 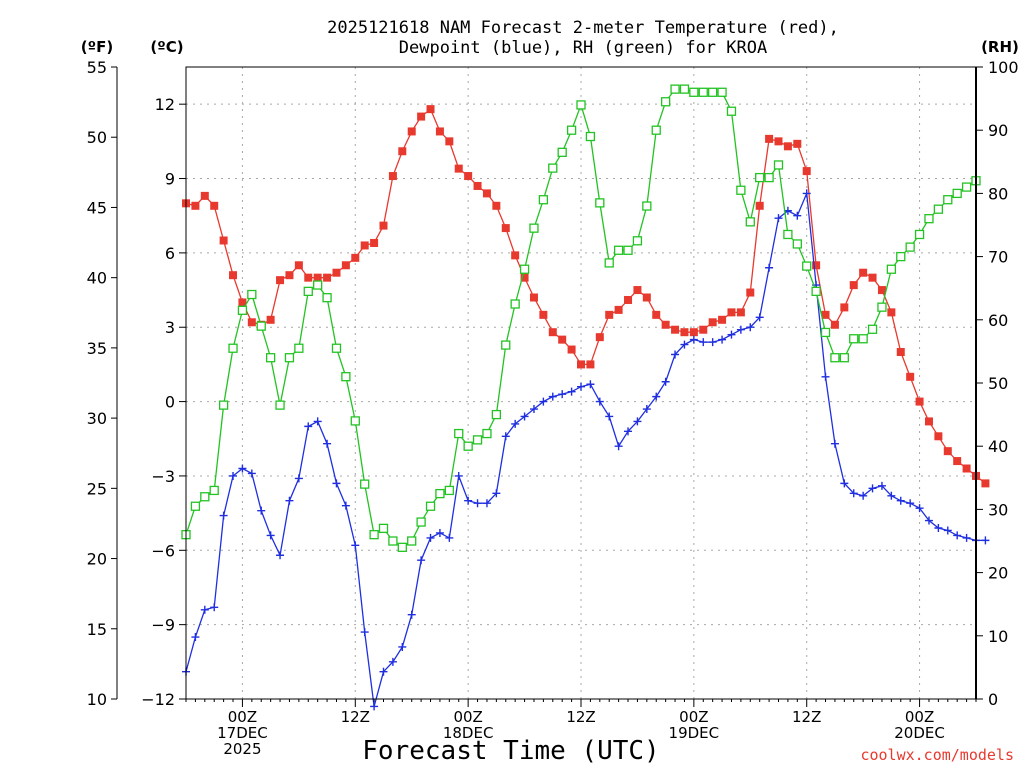 What do you see at coordinates (919, 733) in the screenshot?
I see `time-tick-label: 20DEC` at bounding box center [919, 733].